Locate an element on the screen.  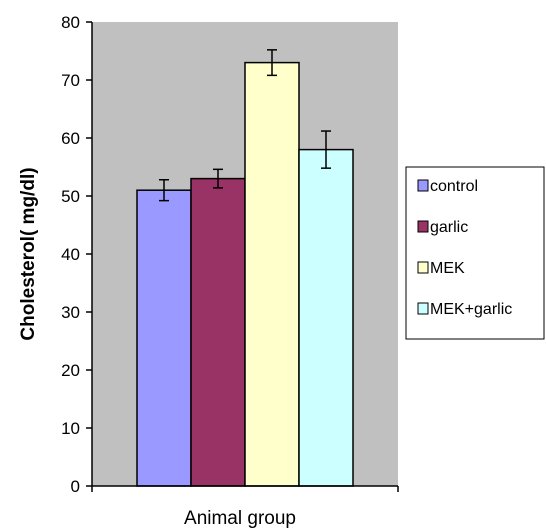
y-tick-label: 0 is located at coordinates (75, 486).